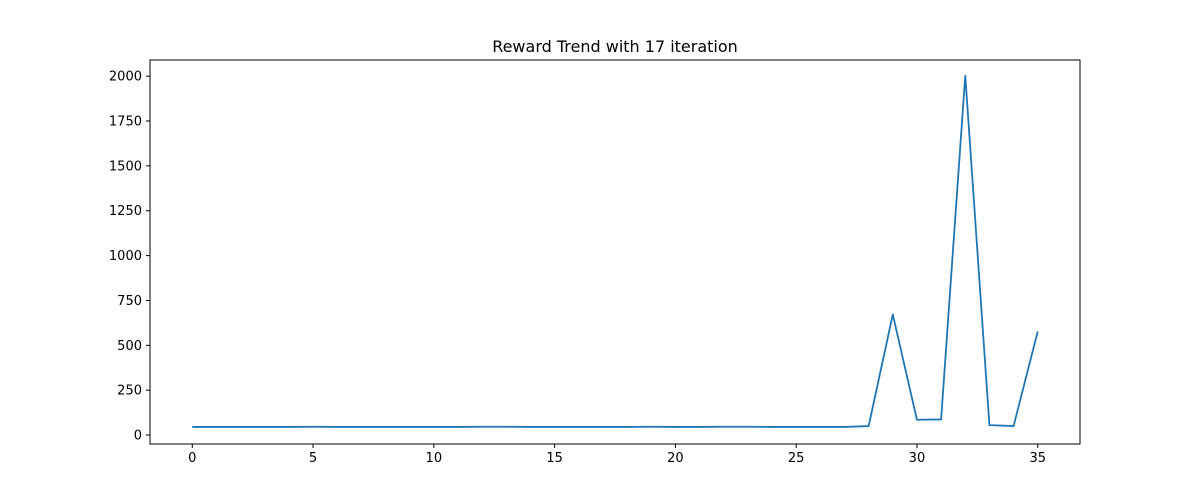 The height and width of the screenshot is (500, 1200). What do you see at coordinates (796, 458) in the screenshot?
I see `x-tick-label: 25` at bounding box center [796, 458].